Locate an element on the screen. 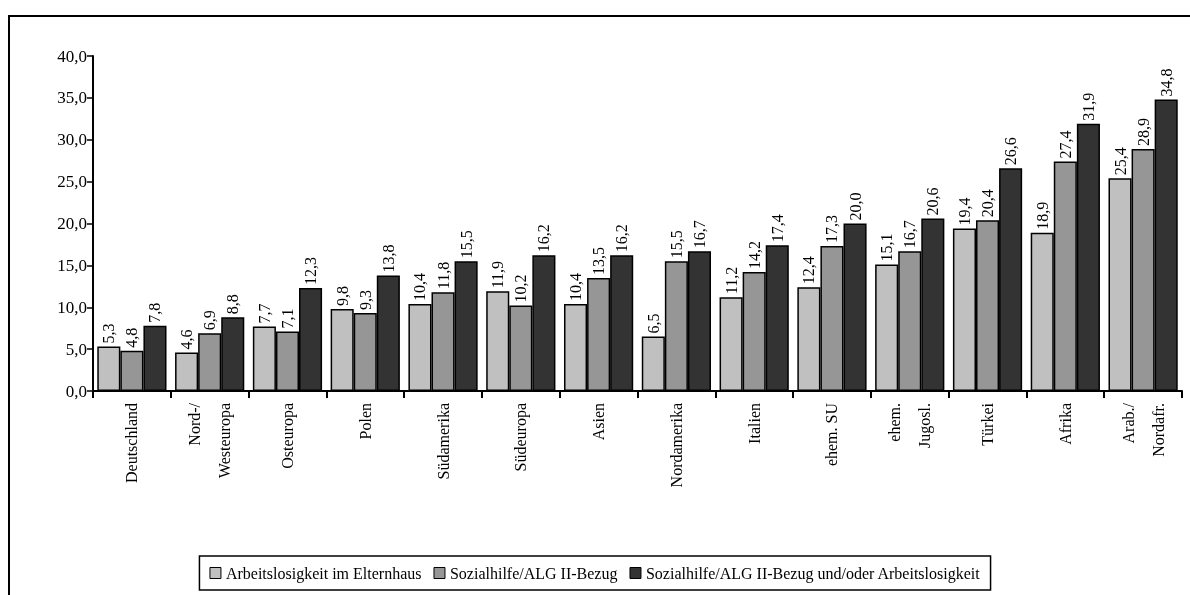 The width and height of the screenshot is (1190, 595). data-label: 17,3 is located at coordinates (832, 229).